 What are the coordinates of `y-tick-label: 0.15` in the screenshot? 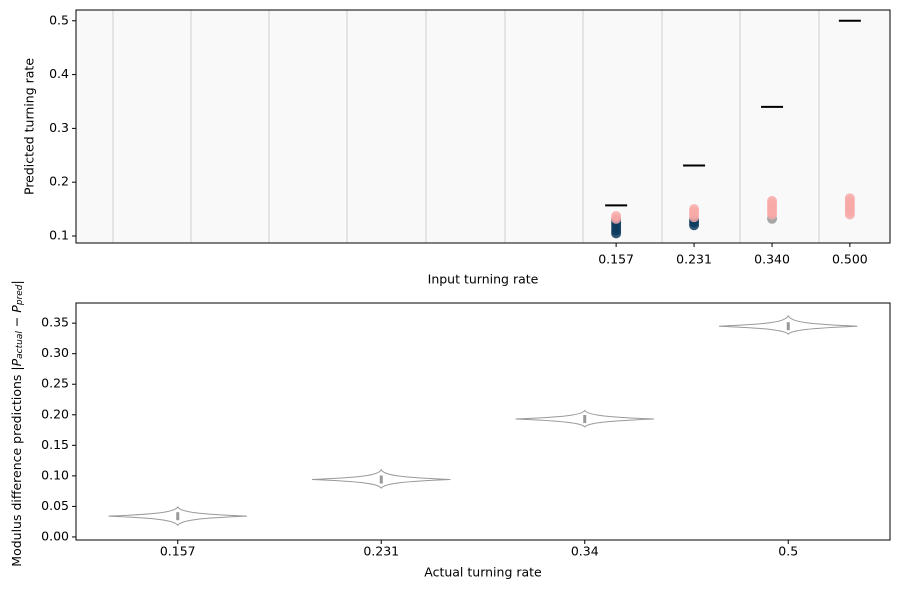 It's located at (55, 444).